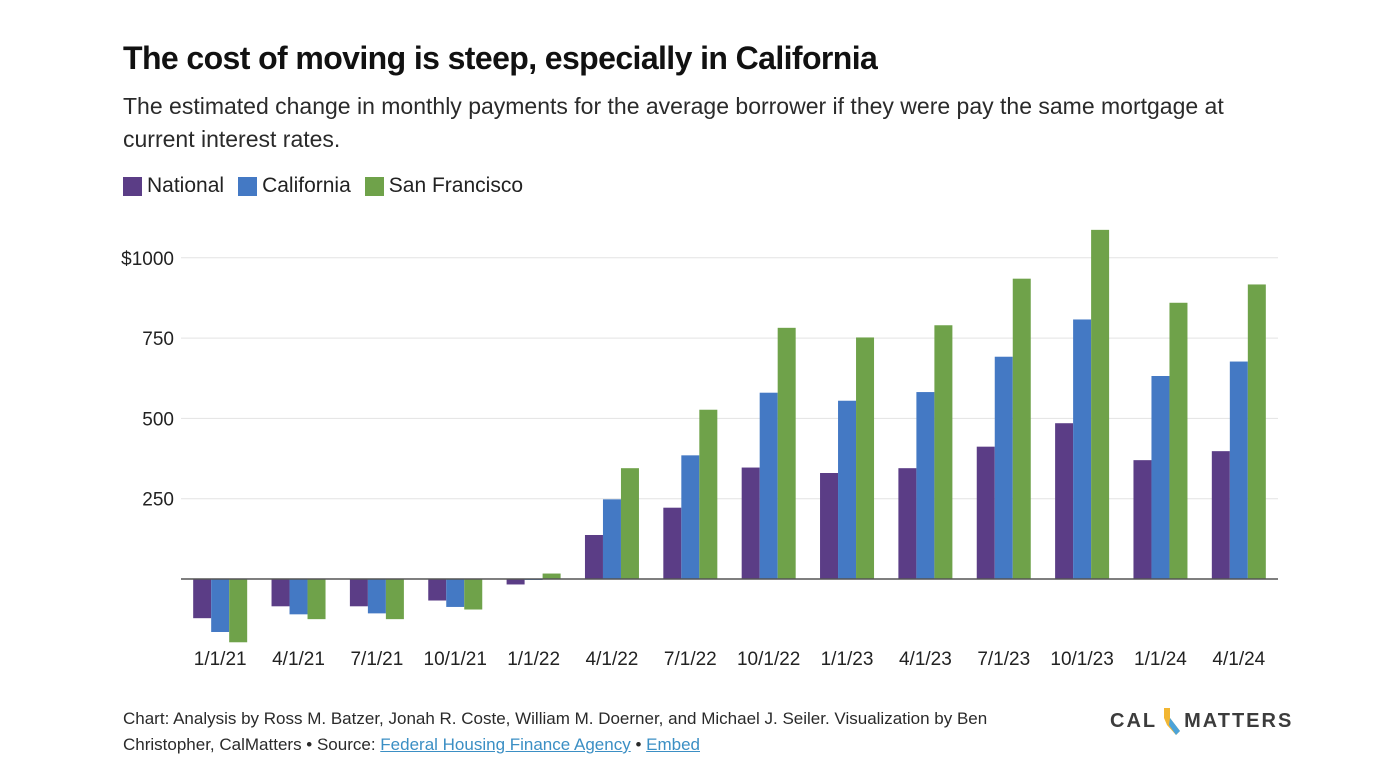 The image size is (1400, 777). I want to click on x-tick-label: 10/1/21, so click(455, 659).